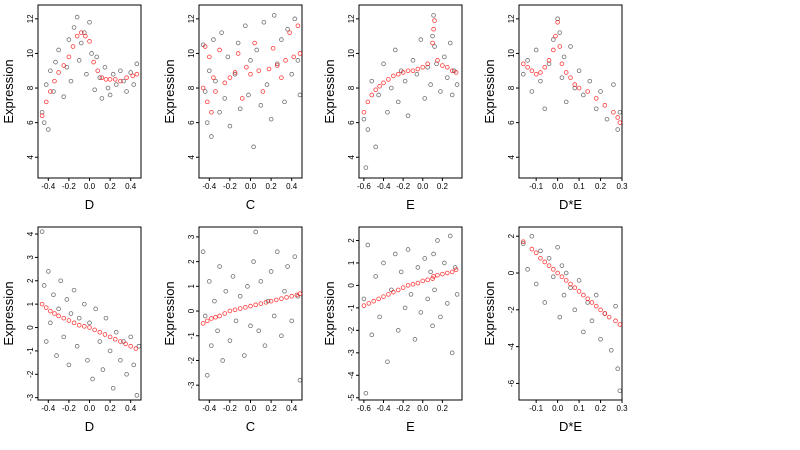 The height and width of the screenshot is (450, 800). I want to click on y-tick-label: 2, so click(191, 261).